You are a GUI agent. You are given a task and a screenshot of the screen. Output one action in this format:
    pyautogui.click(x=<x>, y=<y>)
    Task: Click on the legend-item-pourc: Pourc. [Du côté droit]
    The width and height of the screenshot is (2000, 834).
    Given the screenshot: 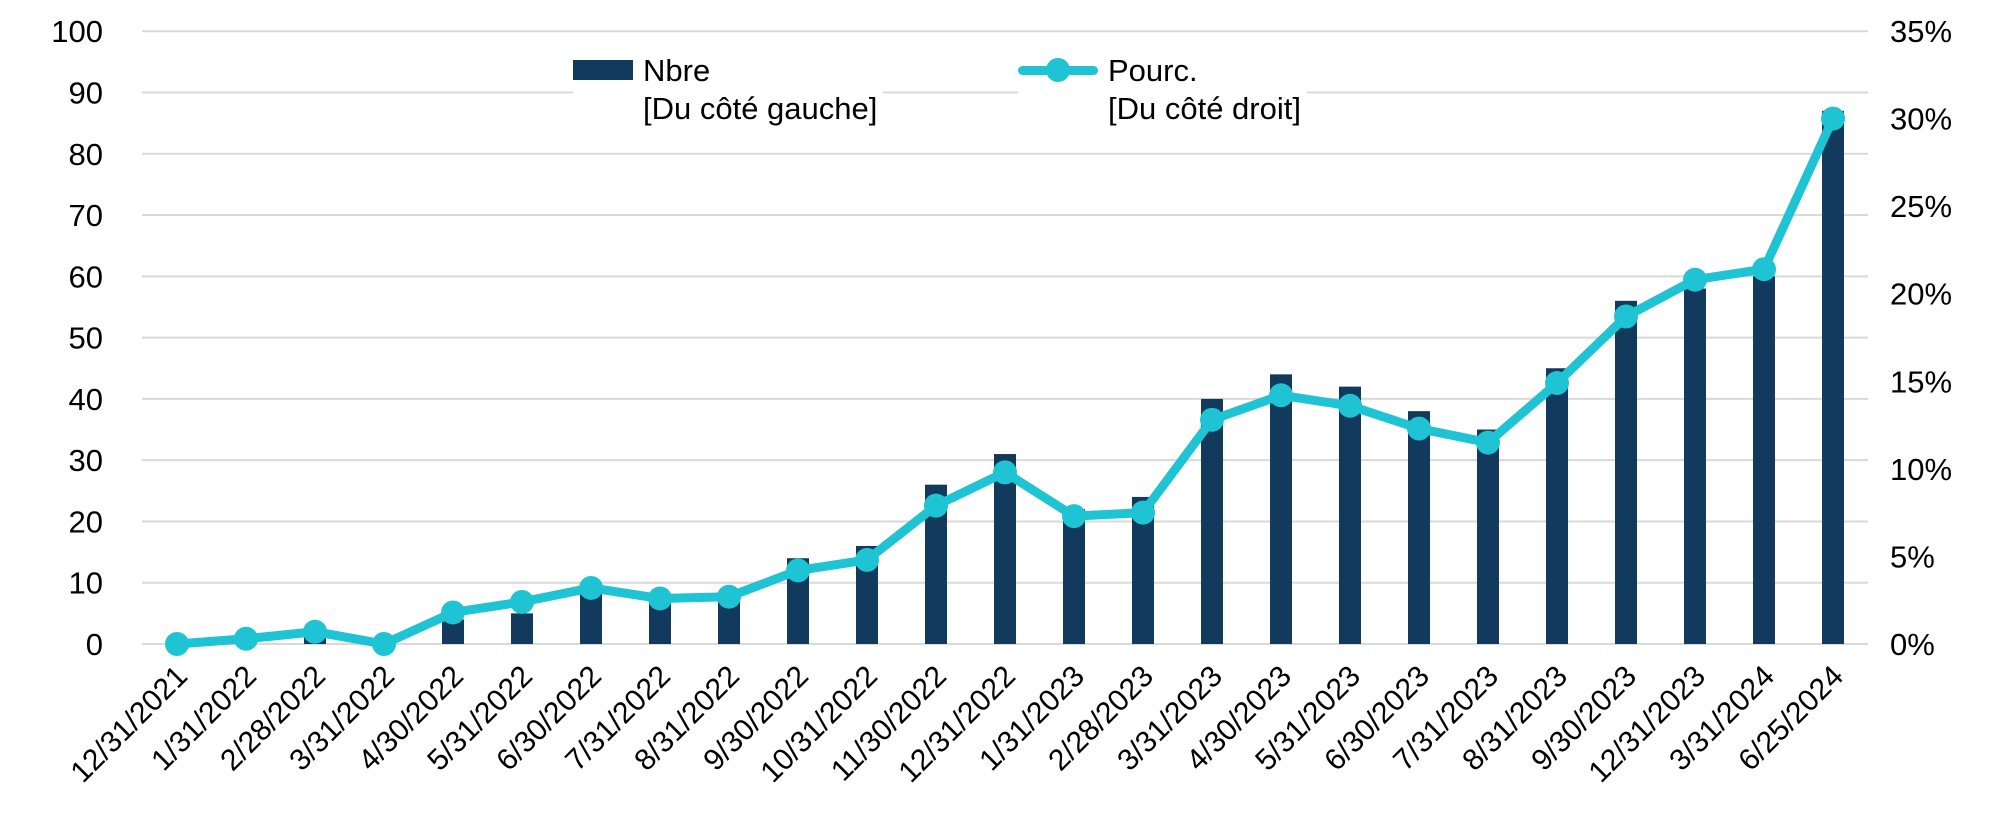 What is the action you would take?
    pyautogui.click(x=1162, y=90)
    